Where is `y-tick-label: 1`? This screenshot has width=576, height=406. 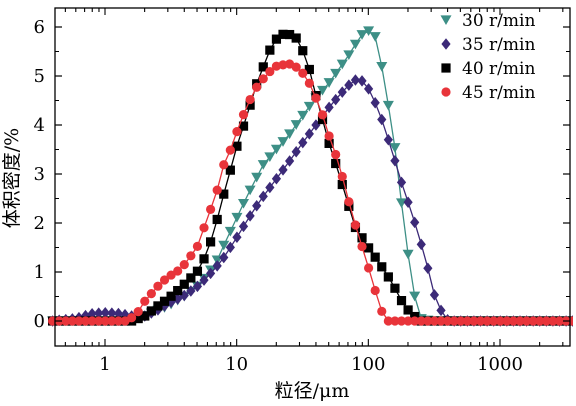
y-tick-label: 1 is located at coordinates (39, 272).